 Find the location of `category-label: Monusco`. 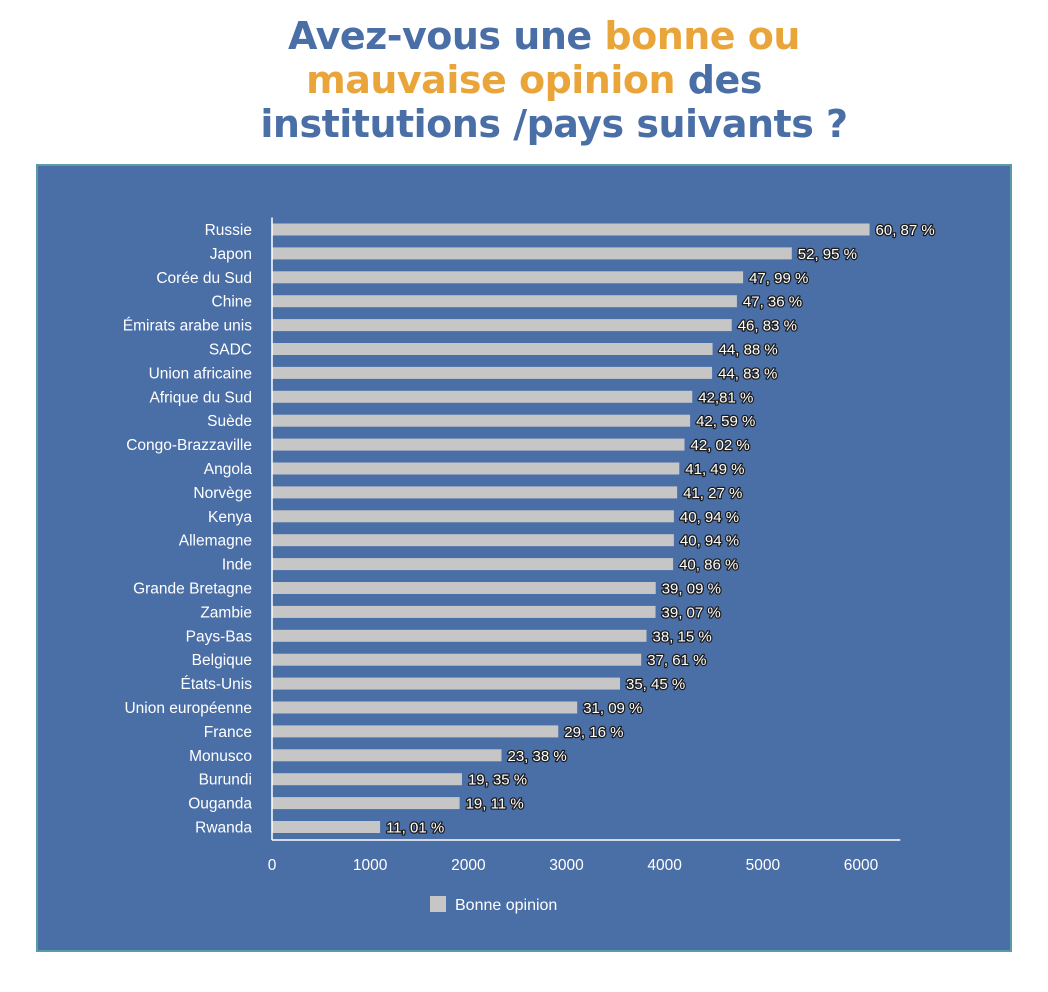

category-label: Monusco is located at coordinates (220, 756).